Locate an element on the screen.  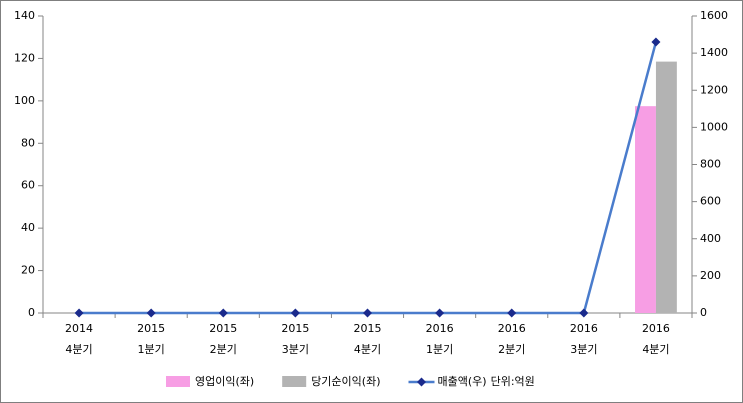
legend-marker is located at coordinates (421, 382).